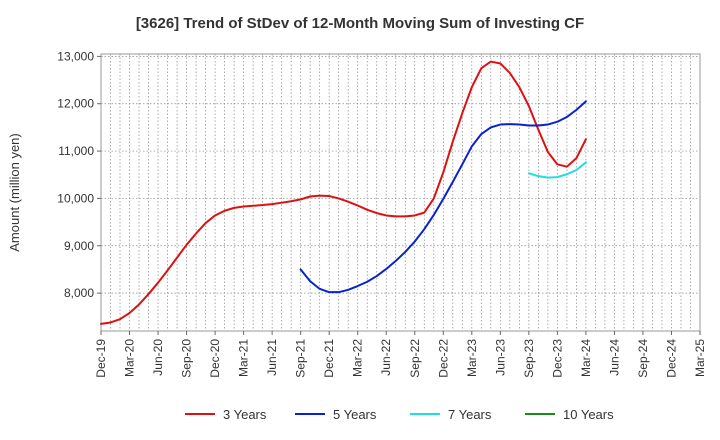  What do you see at coordinates (244, 358) in the screenshot?
I see `x-tick-label: Mar-21` at bounding box center [244, 358].